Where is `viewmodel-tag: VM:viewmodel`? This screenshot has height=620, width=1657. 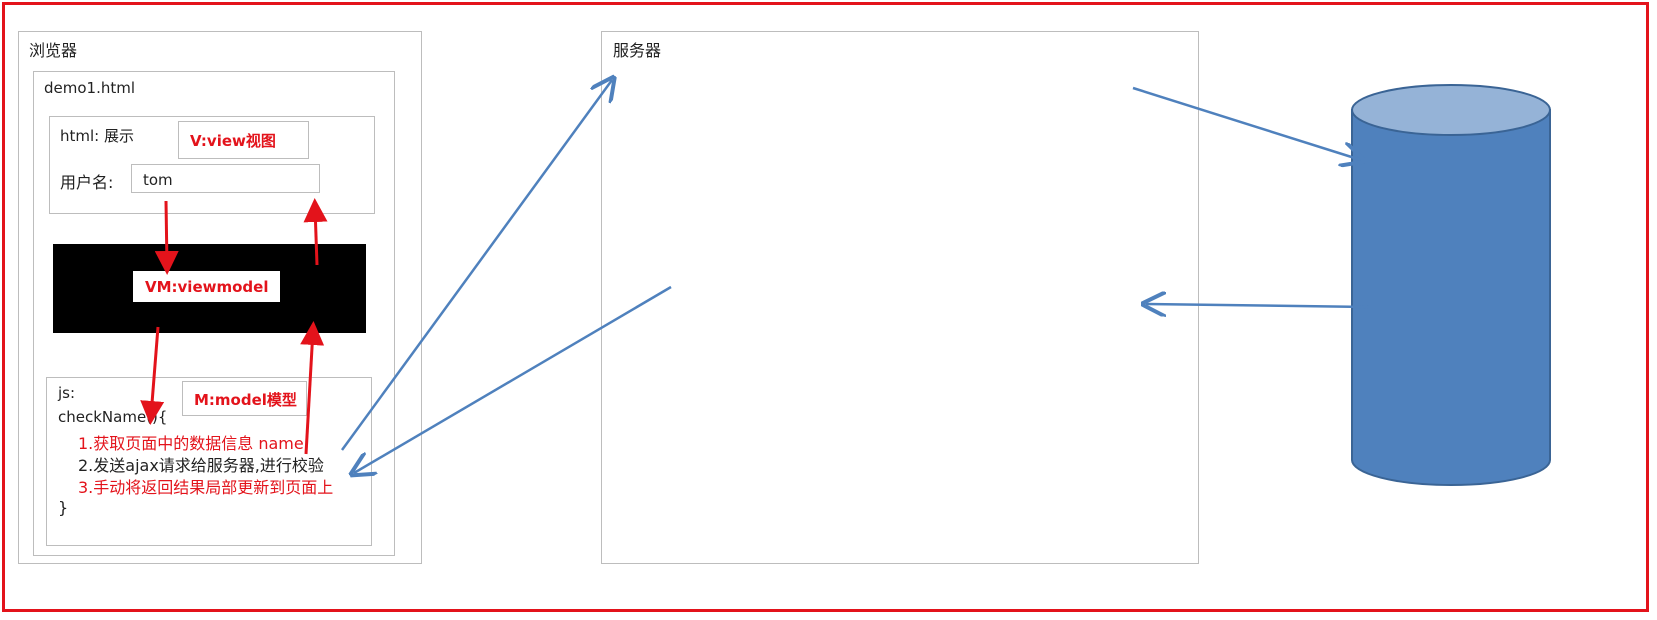
viewmodel-tag: VM:viewmodel is located at coordinates (206, 286).